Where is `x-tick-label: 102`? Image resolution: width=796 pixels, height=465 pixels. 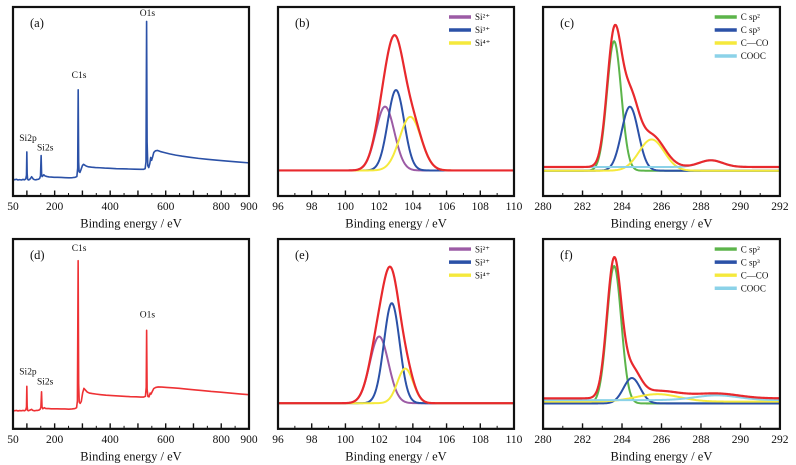 x-tick-label: 102 is located at coordinates (380, 207).